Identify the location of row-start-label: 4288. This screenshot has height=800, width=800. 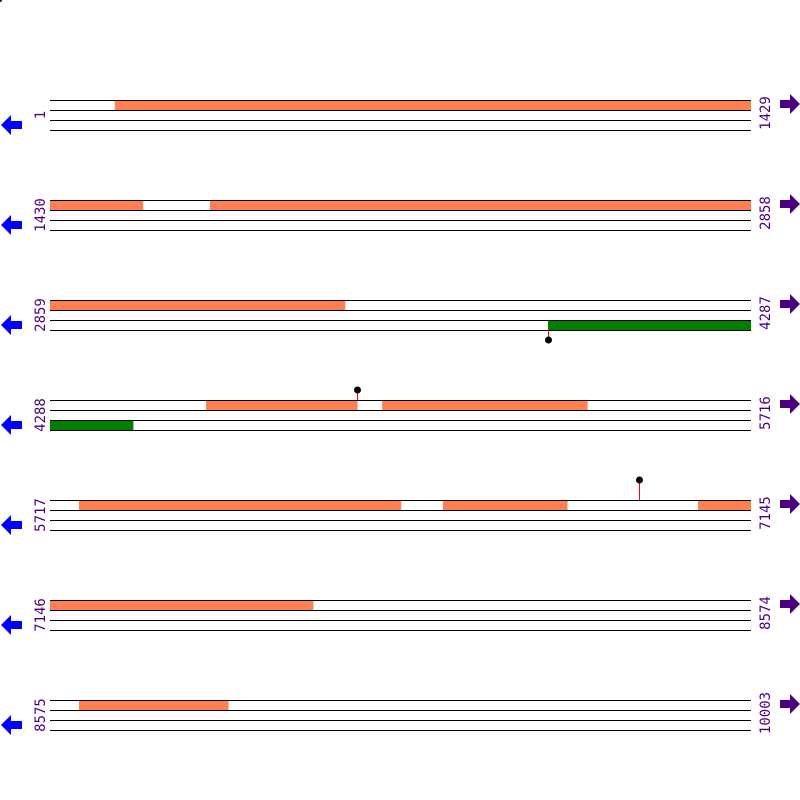
(41, 415).